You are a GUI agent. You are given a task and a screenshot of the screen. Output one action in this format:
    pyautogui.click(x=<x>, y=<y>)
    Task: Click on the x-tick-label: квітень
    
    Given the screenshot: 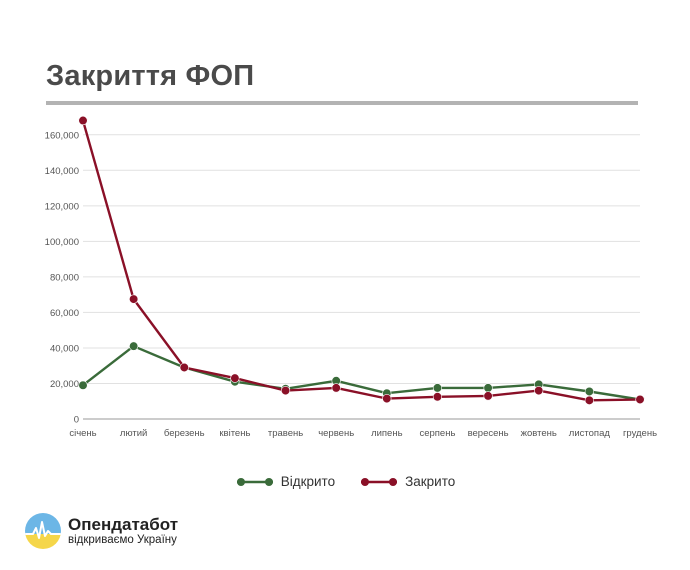 What is the action you would take?
    pyautogui.click(x=234, y=433)
    